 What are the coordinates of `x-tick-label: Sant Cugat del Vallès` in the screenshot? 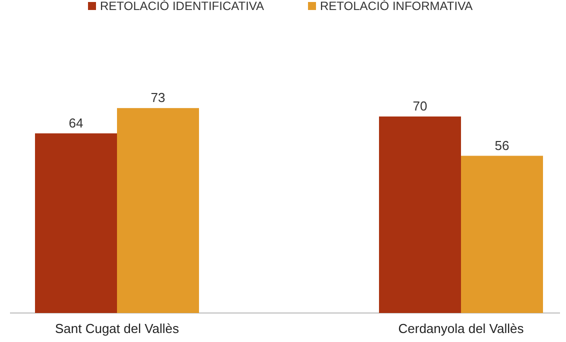 It's located at (117, 328).